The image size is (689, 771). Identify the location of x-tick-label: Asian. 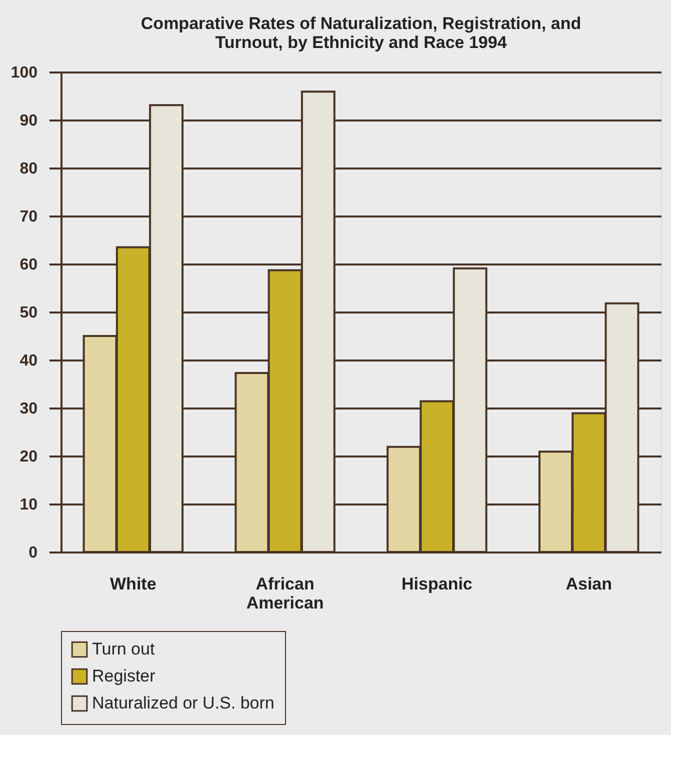
(589, 584).